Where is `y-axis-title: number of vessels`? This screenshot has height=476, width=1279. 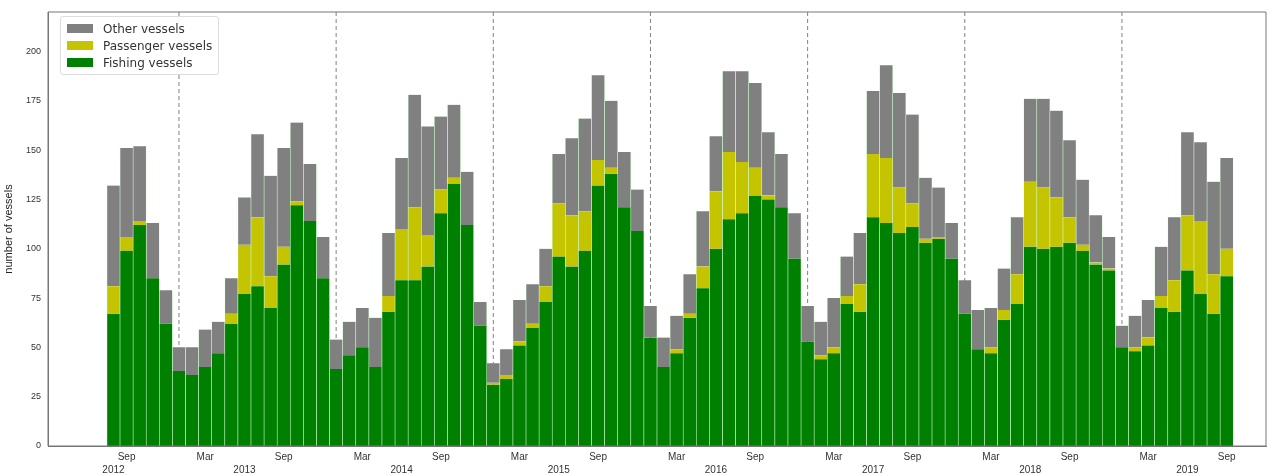
y-axis-title: number of vessels is located at coordinates (7, 228).